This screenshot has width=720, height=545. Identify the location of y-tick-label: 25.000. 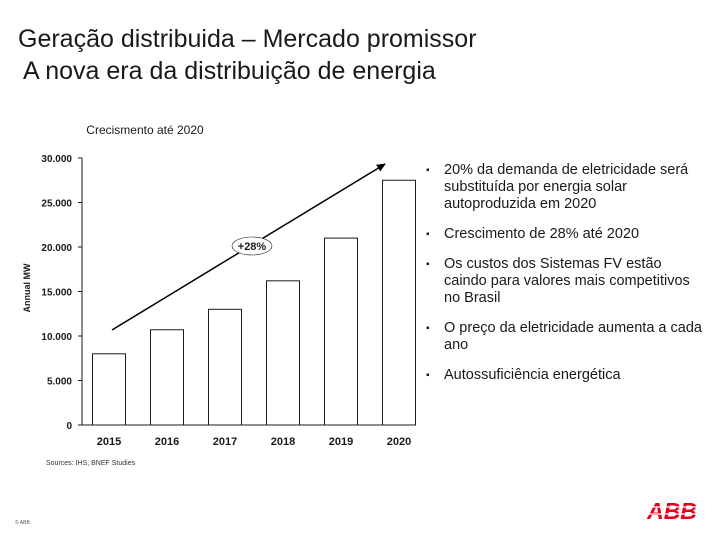
(56, 204).